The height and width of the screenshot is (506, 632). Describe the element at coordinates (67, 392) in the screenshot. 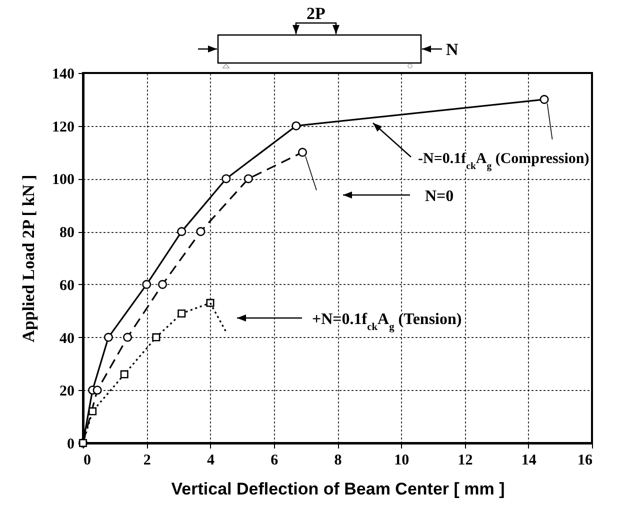

I see `y-tick-label: 20` at that location.